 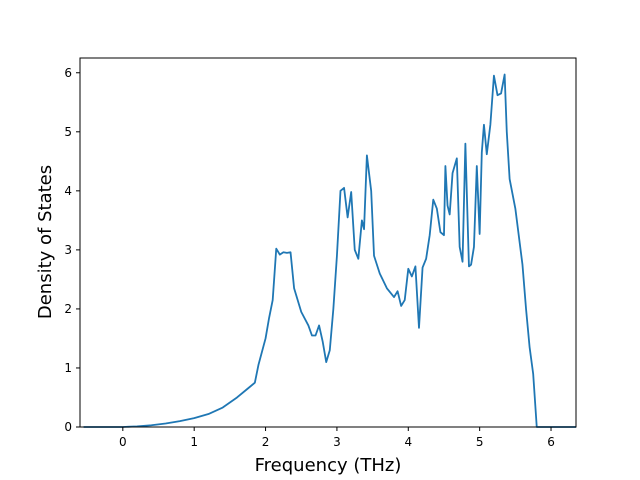 What do you see at coordinates (68, 191) in the screenshot?
I see `y-tick-label: 4` at bounding box center [68, 191].